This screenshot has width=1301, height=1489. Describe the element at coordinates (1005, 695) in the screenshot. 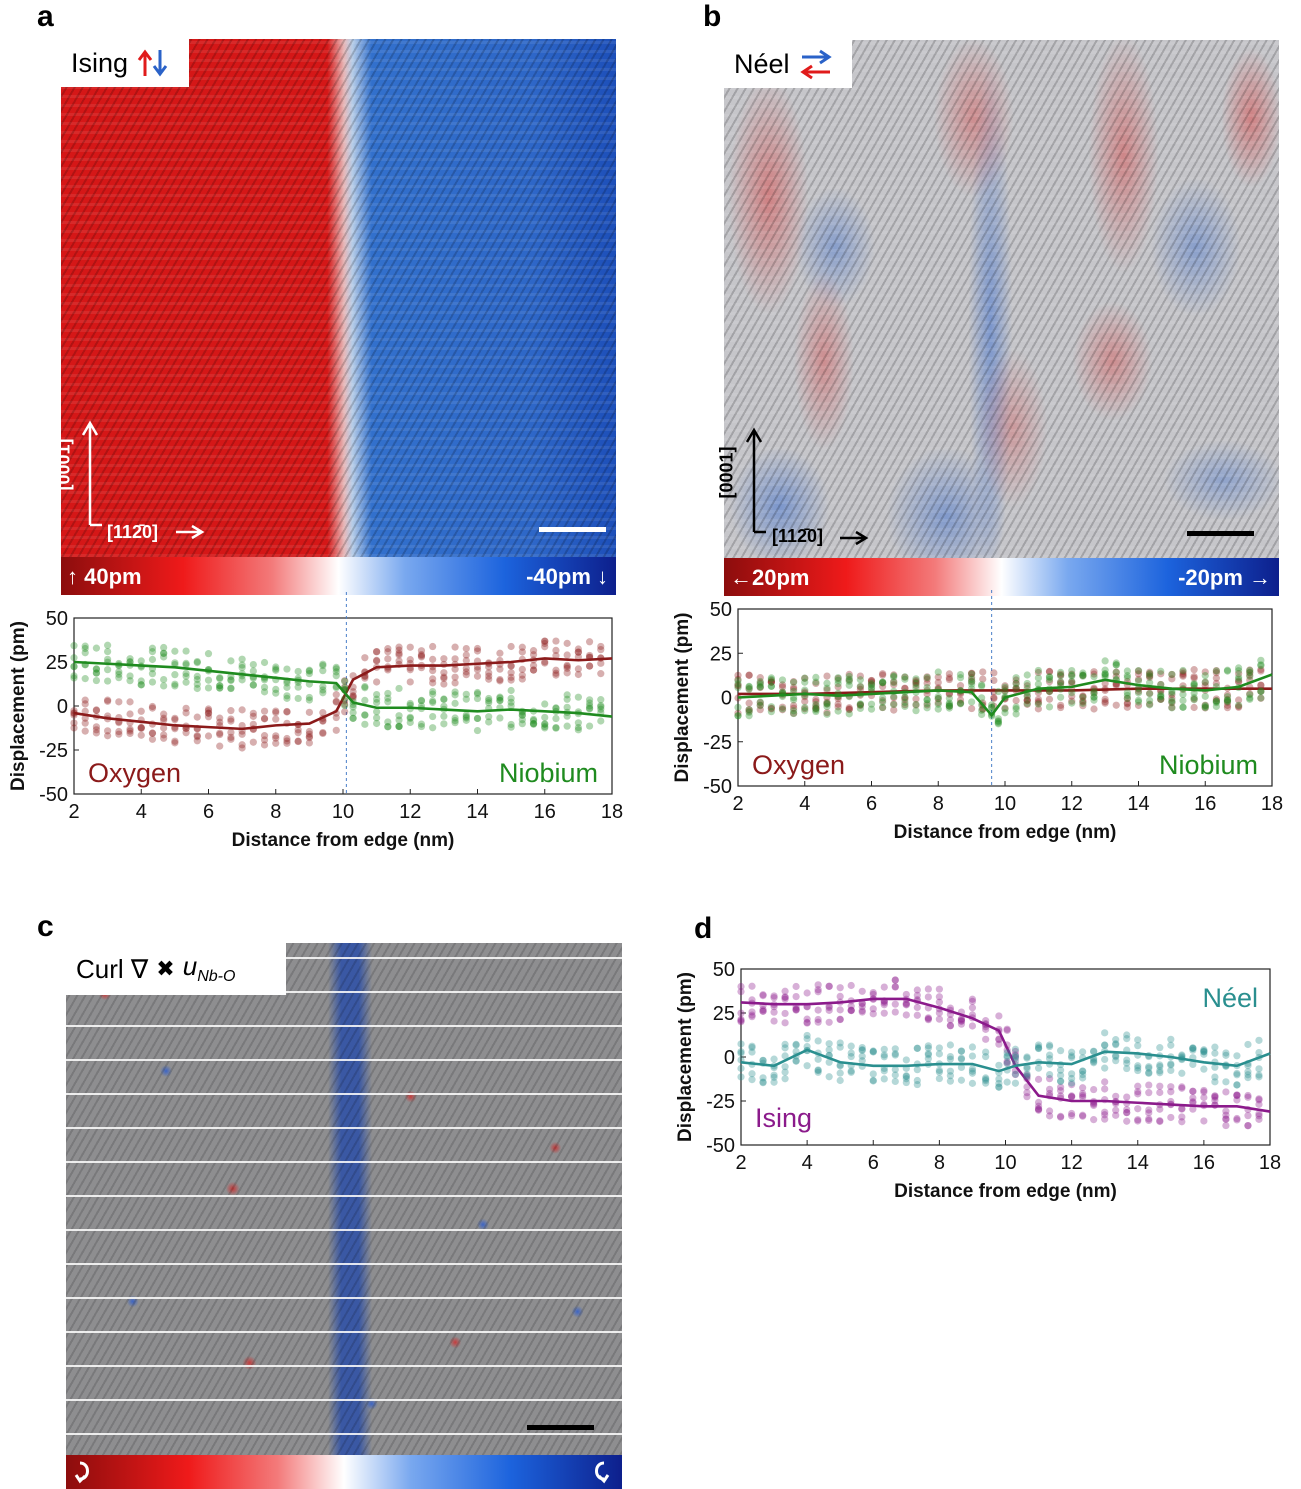

I see `series-line` at that location.